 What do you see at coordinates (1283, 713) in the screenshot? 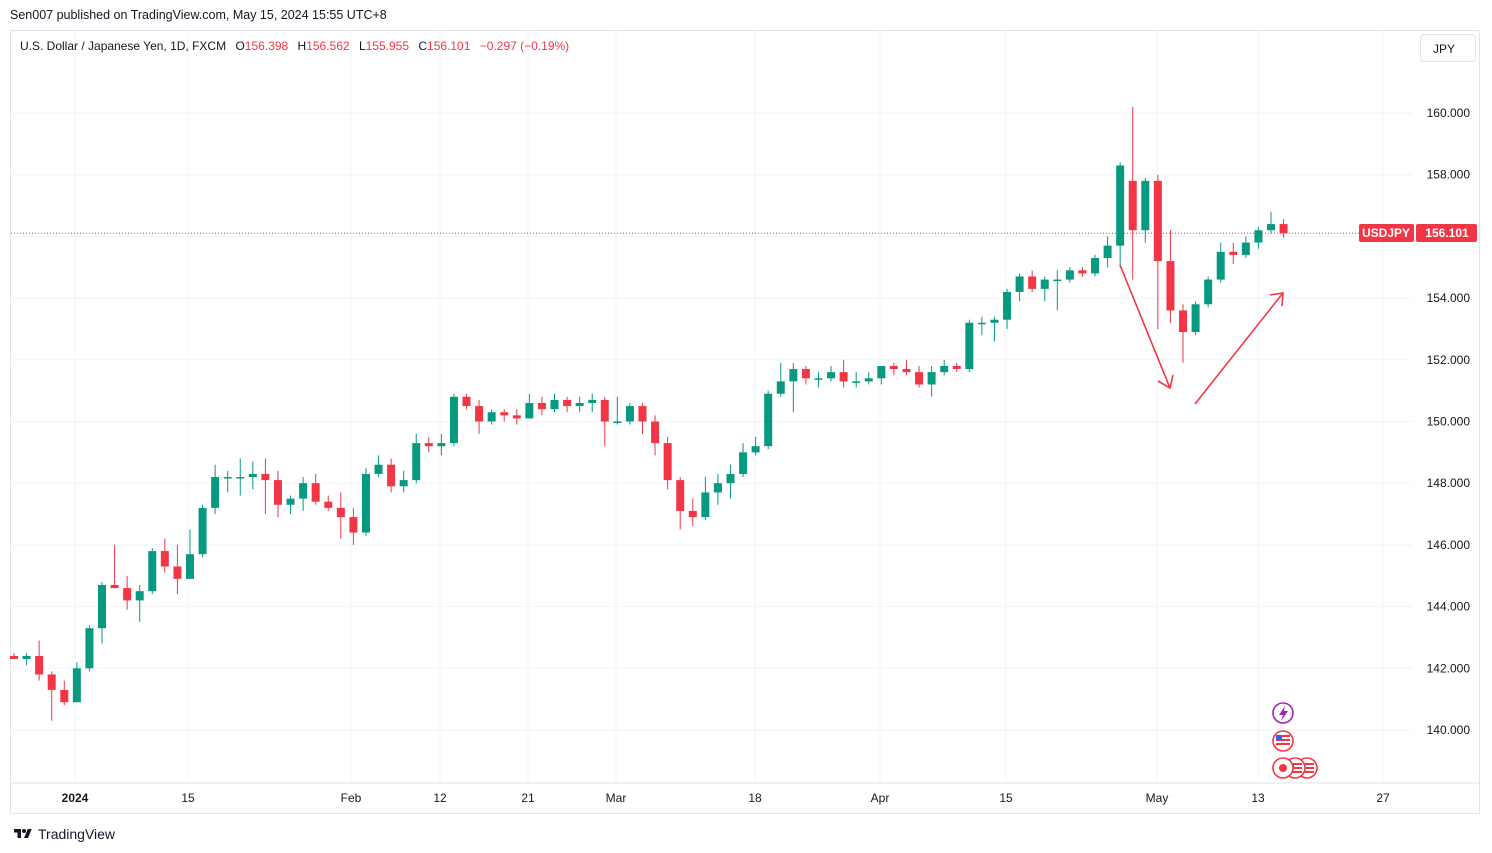
I see `lightning-icon` at bounding box center [1283, 713].